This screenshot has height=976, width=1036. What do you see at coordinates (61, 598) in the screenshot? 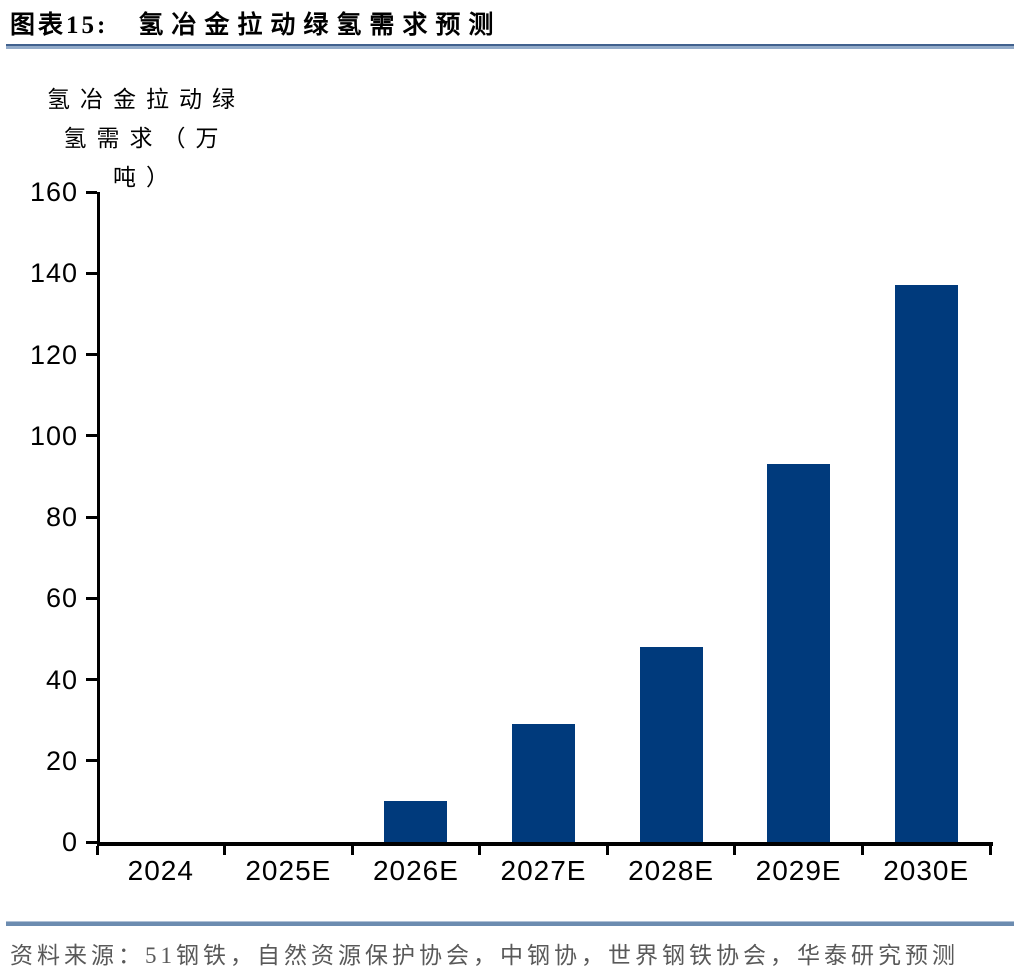
I see `y-tick-label: 60` at bounding box center [61, 598].